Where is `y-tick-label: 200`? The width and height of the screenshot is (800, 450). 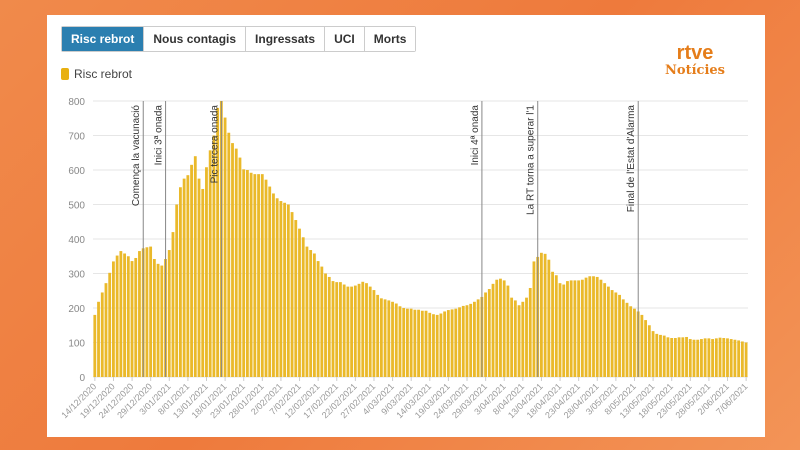 y-tick-label: 200 is located at coordinates (76, 309).